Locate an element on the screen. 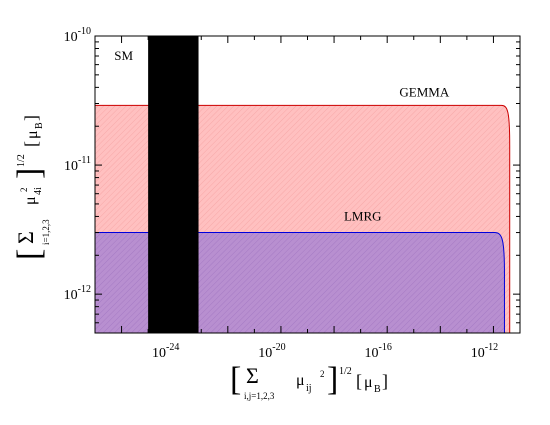  label-sm: SM is located at coordinates (123, 55).